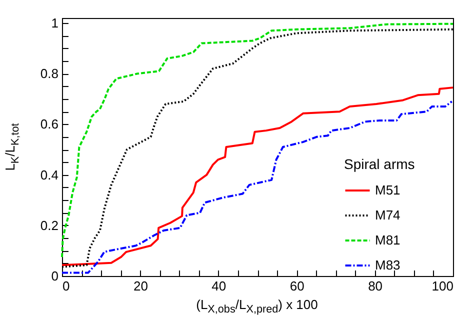 This screenshot has width=463, height=324. Describe the element at coordinates (66, 286) in the screenshot. I see `x-tick-label: 0` at that location.